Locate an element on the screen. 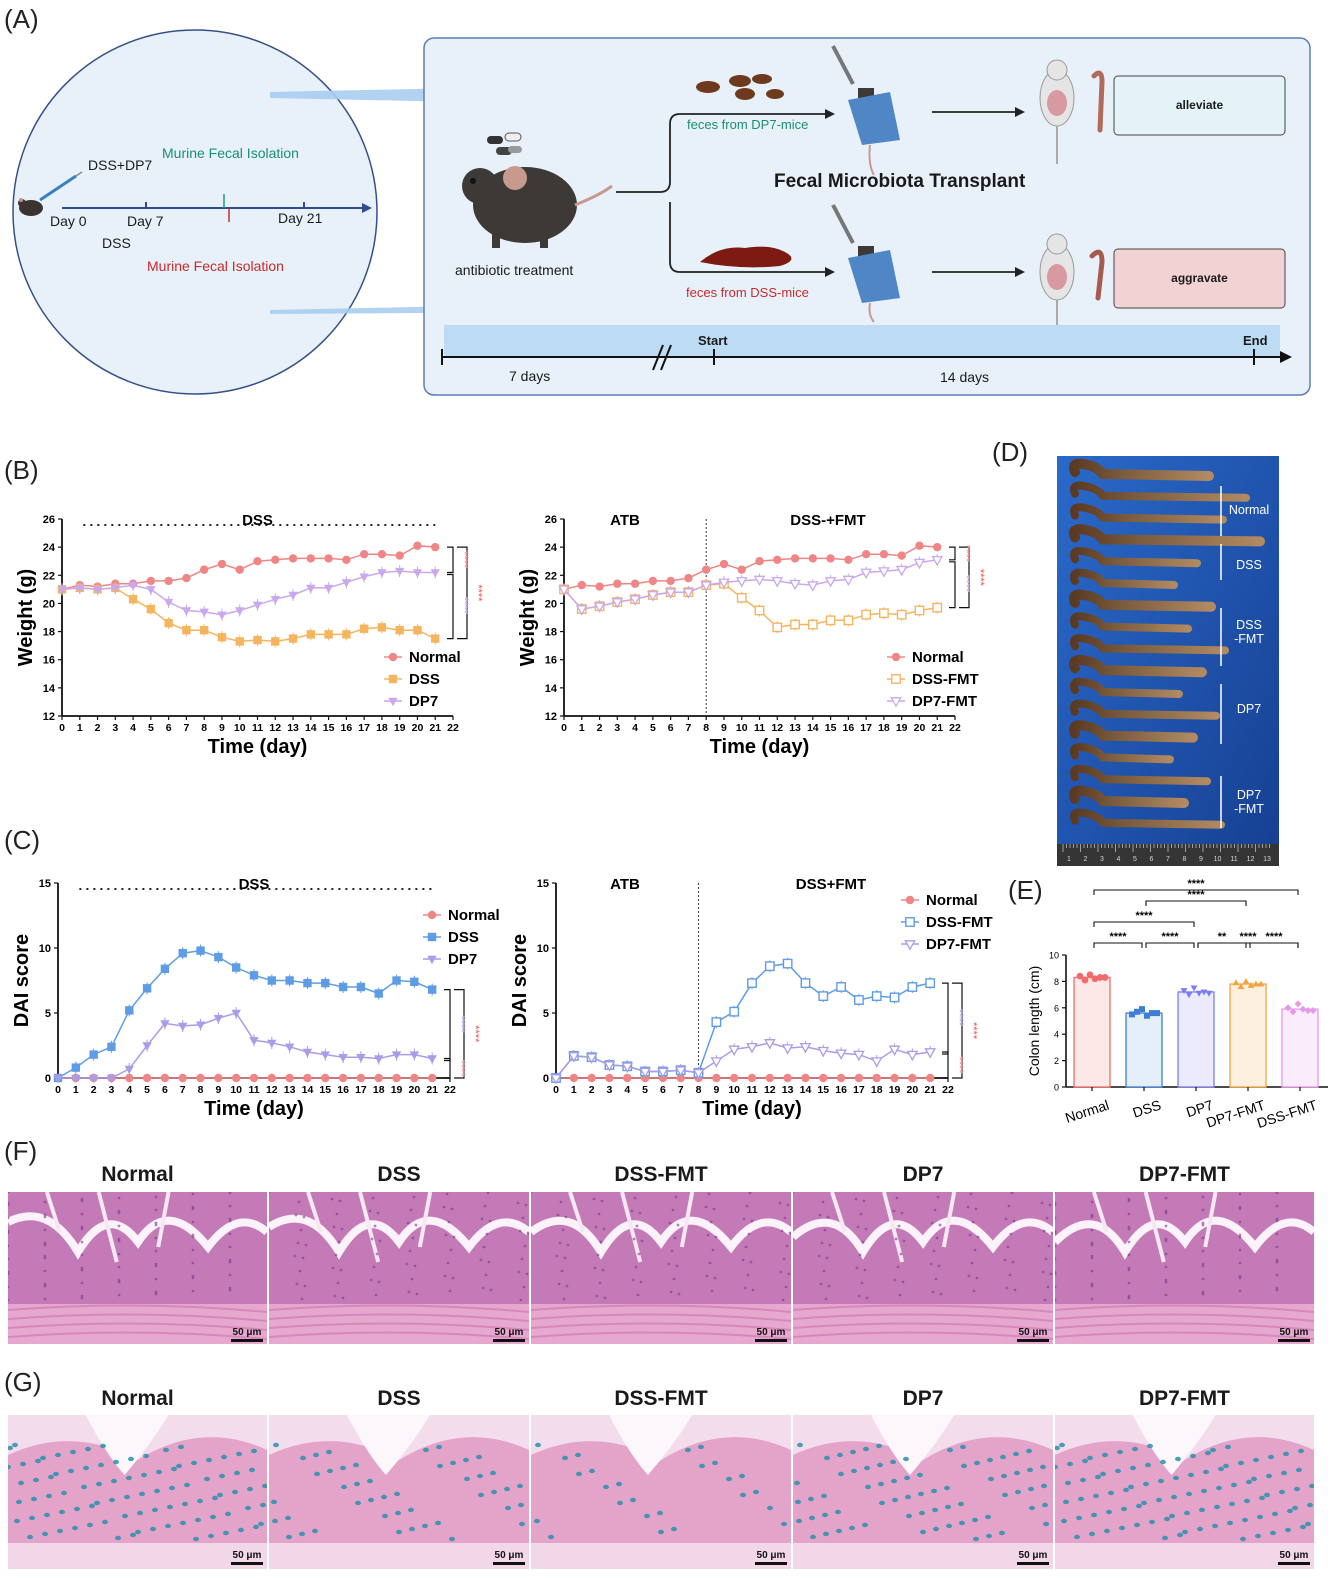 This screenshot has width=1333, height=1578. scale-bar: 50 μm is located at coordinates (771, 1334).